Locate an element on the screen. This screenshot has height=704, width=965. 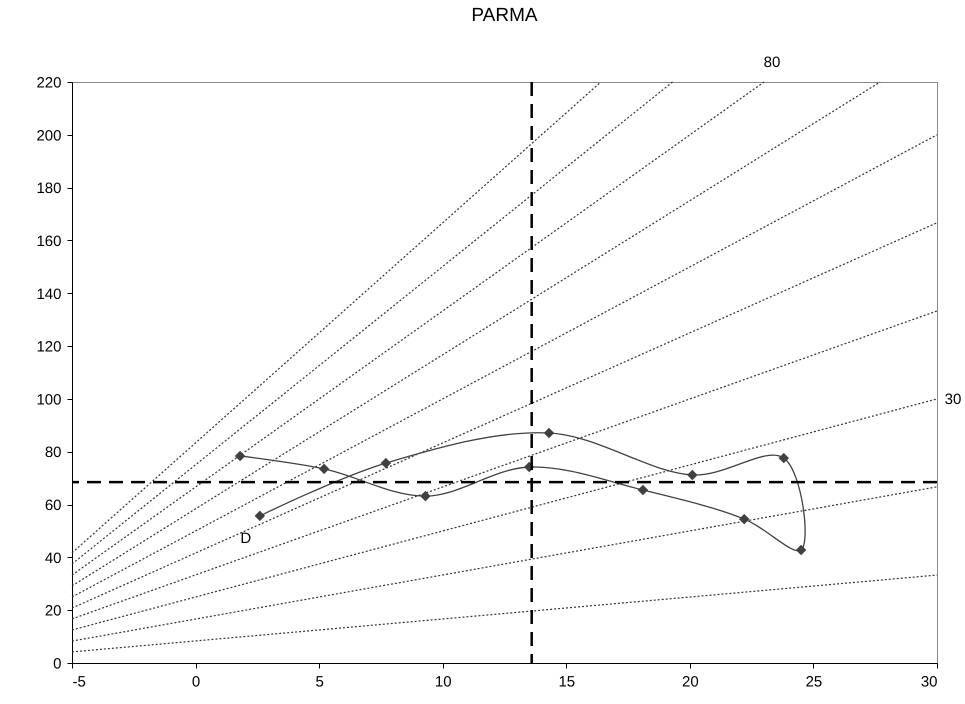
x-tick-label: 25 is located at coordinates (814, 682).